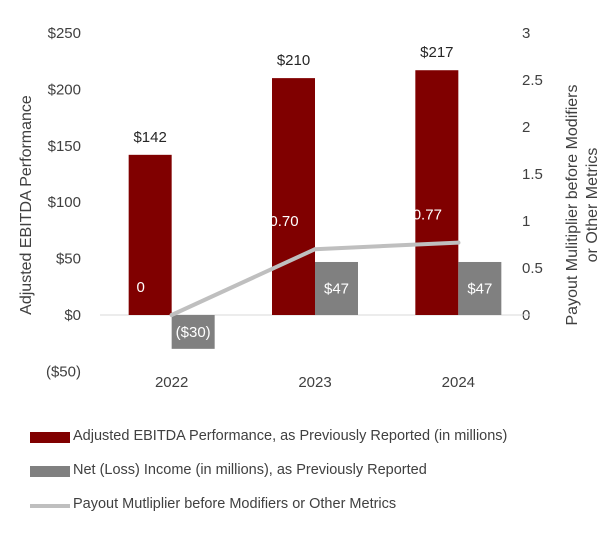  I want to click on category-label: 2024, so click(458, 382).